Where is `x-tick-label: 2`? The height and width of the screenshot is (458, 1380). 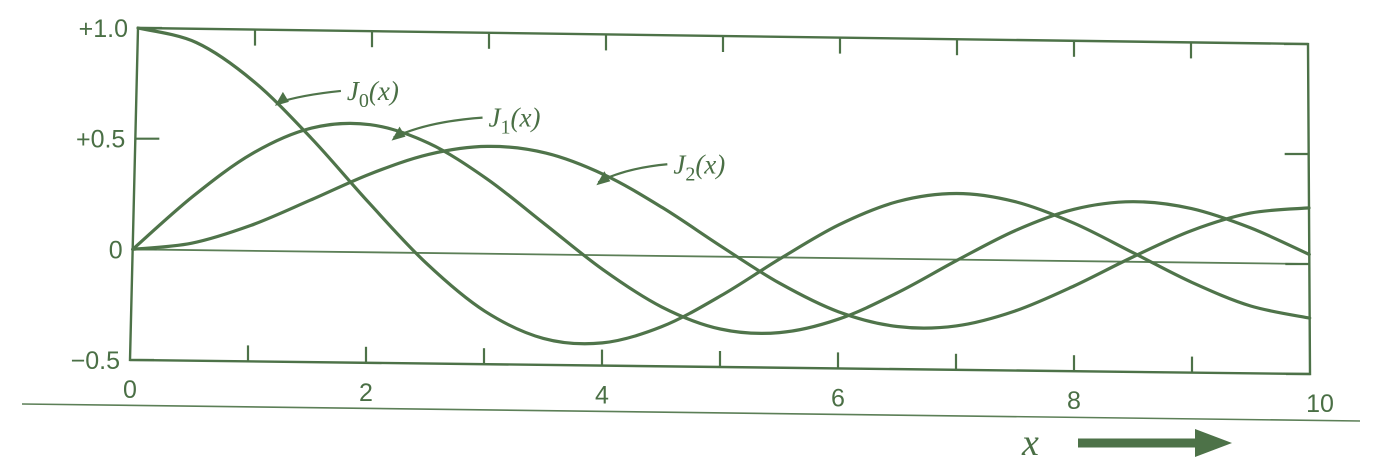 x-tick-label: 2 is located at coordinates (366, 393).